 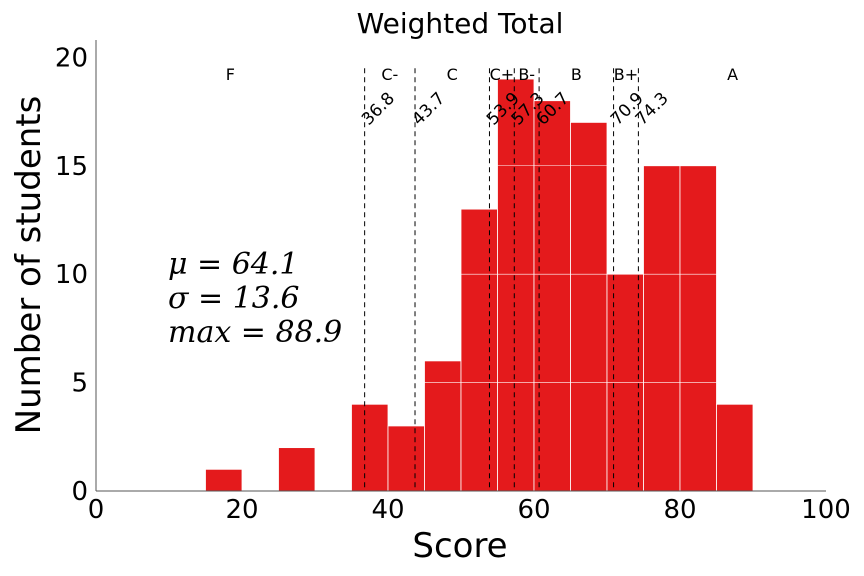 What do you see at coordinates (230, 74) in the screenshot?
I see `grade-label-0: F` at bounding box center [230, 74].